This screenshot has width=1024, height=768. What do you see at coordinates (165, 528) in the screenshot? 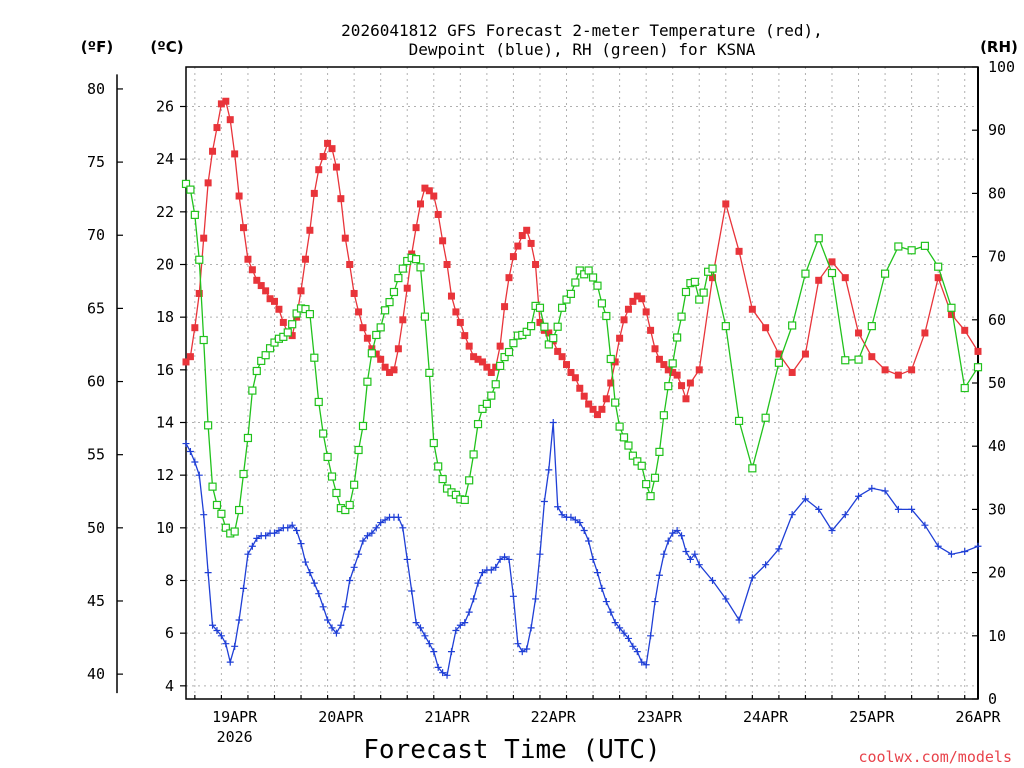
I see `celsius-tick-label: 10` at bounding box center [165, 528].